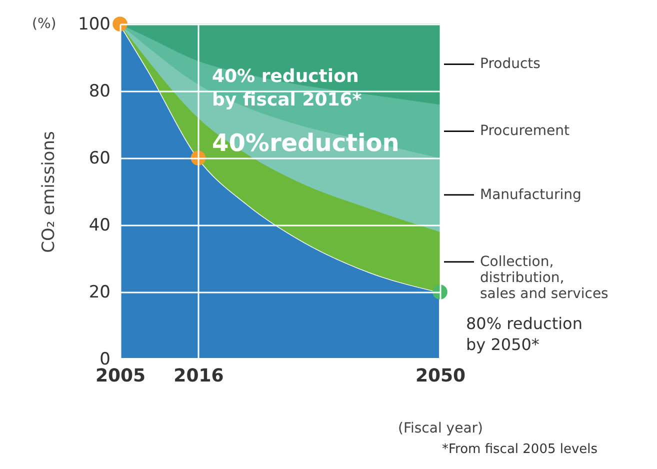 The width and height of the screenshot is (657, 469). Describe the element at coordinates (531, 194) in the screenshot. I see `text: Manufacturing` at that location.